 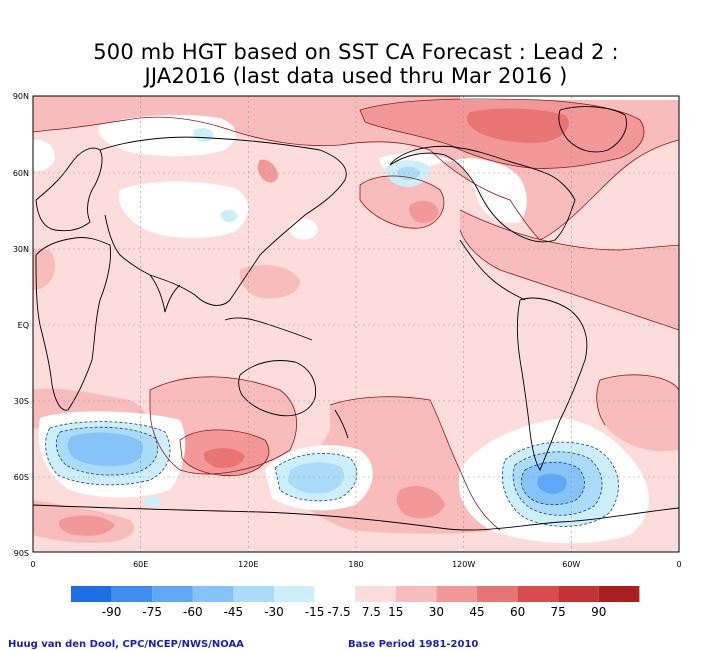 I want to click on lon-label: 120W, so click(x=463, y=564).